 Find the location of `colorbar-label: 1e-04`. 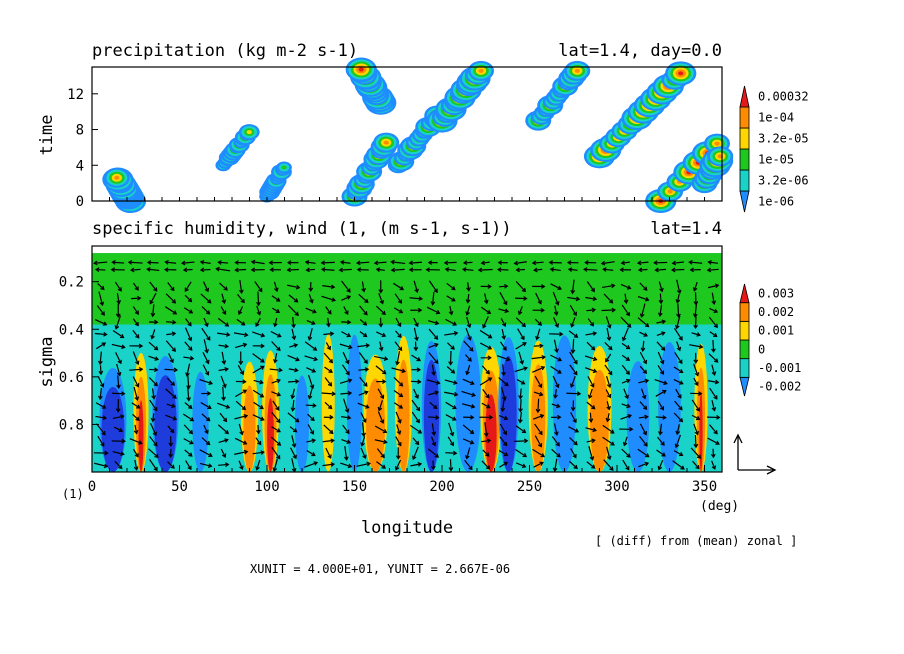

colorbar-label: 1e-04 is located at coordinates (776, 118).